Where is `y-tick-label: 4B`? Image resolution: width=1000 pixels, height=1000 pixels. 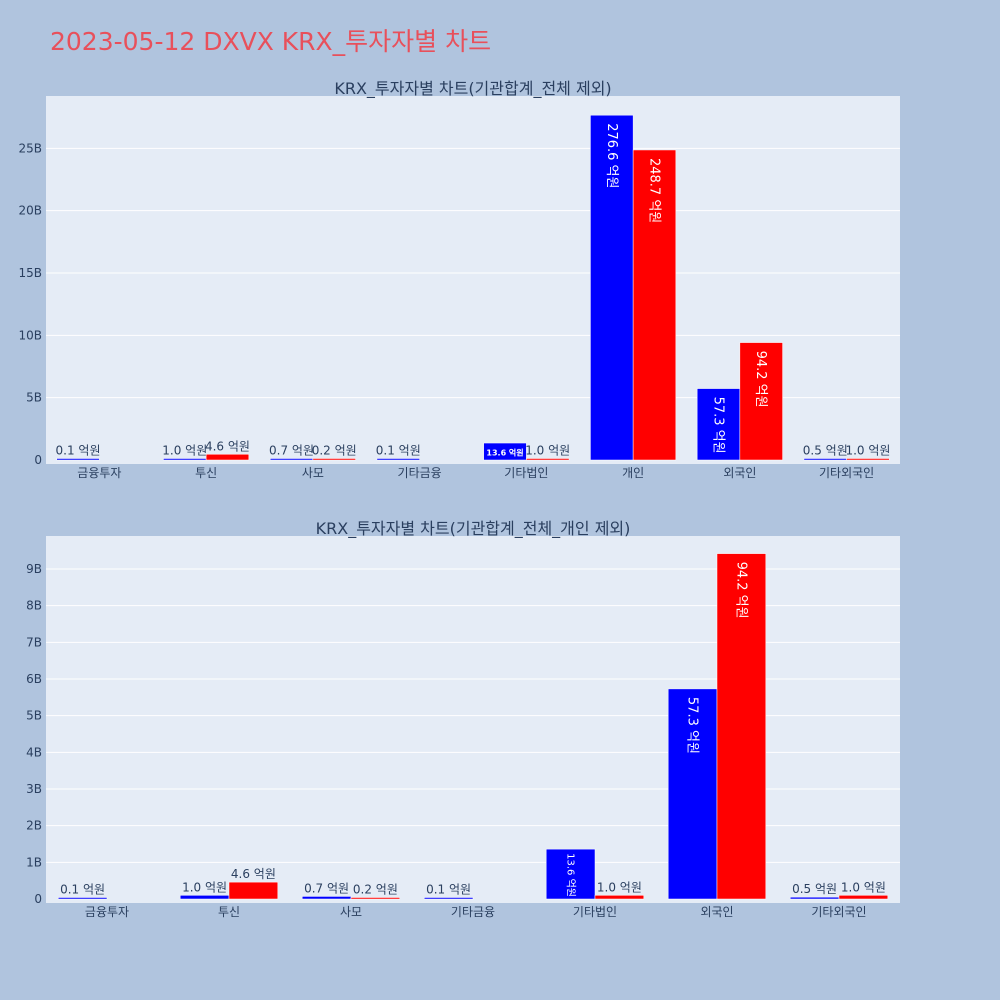
y-tick-label: 4B is located at coordinates (34, 752).